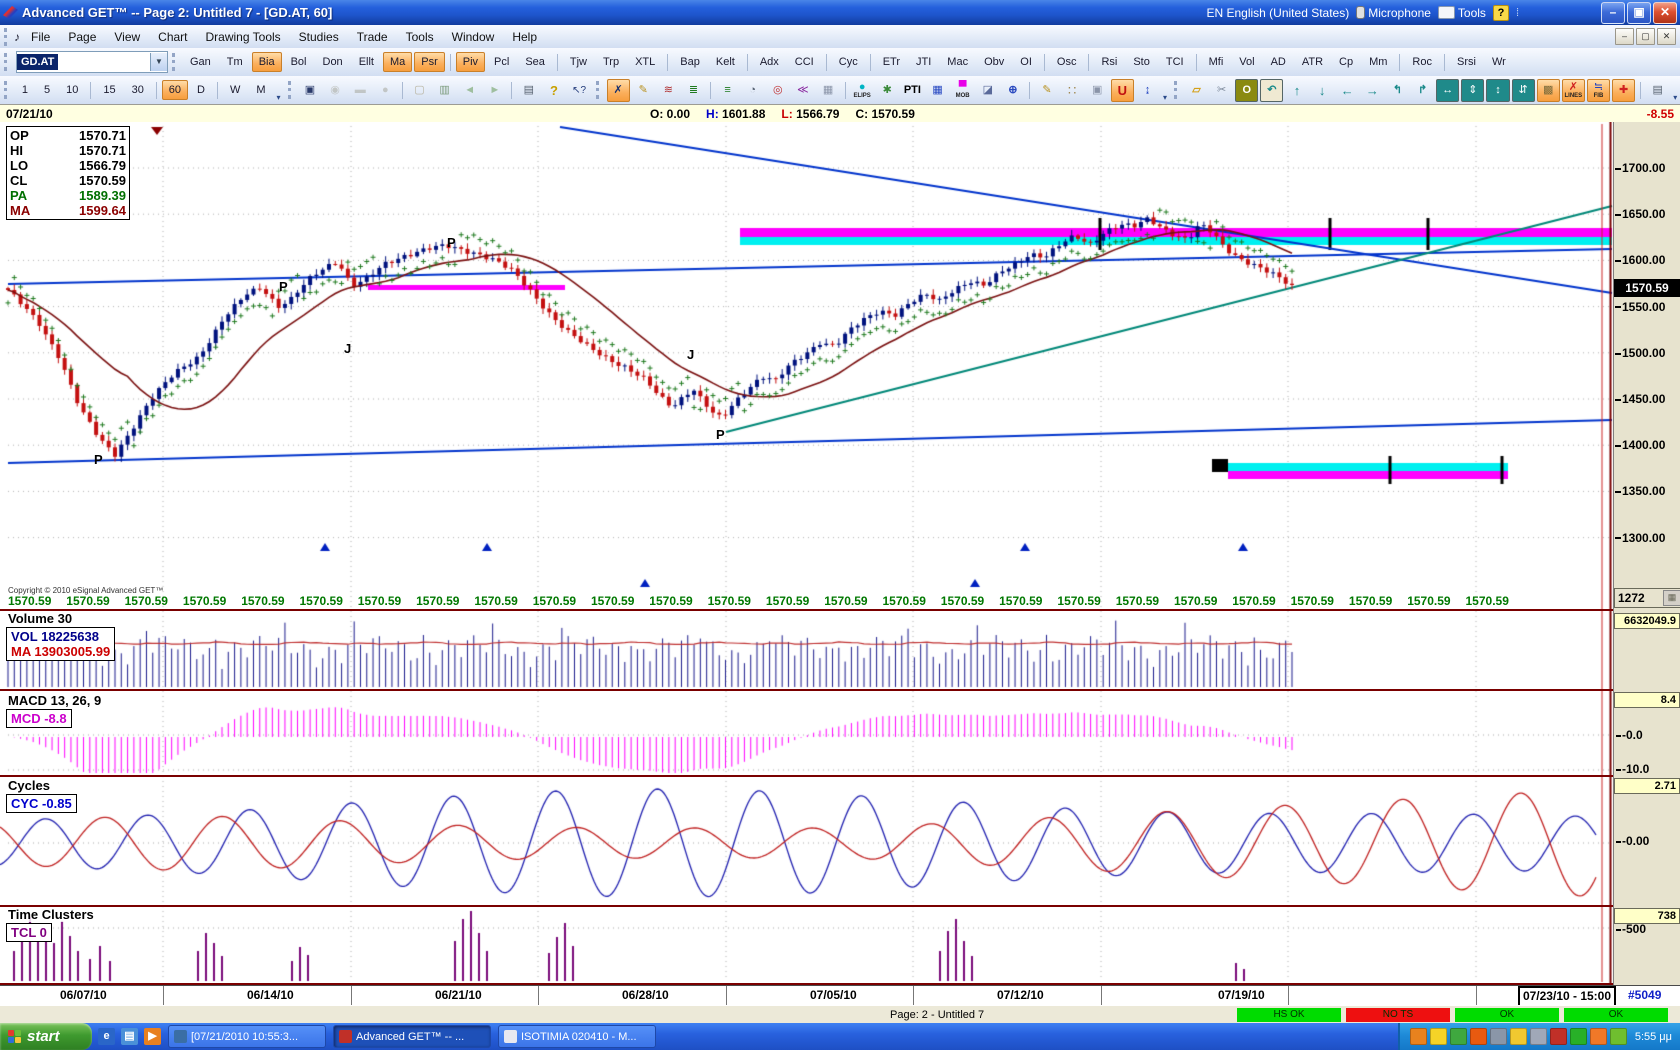 The height and width of the screenshot is (1050, 1680). What do you see at coordinates (1066, 62) in the screenshot?
I see `study-osc-button: Osc` at bounding box center [1066, 62].